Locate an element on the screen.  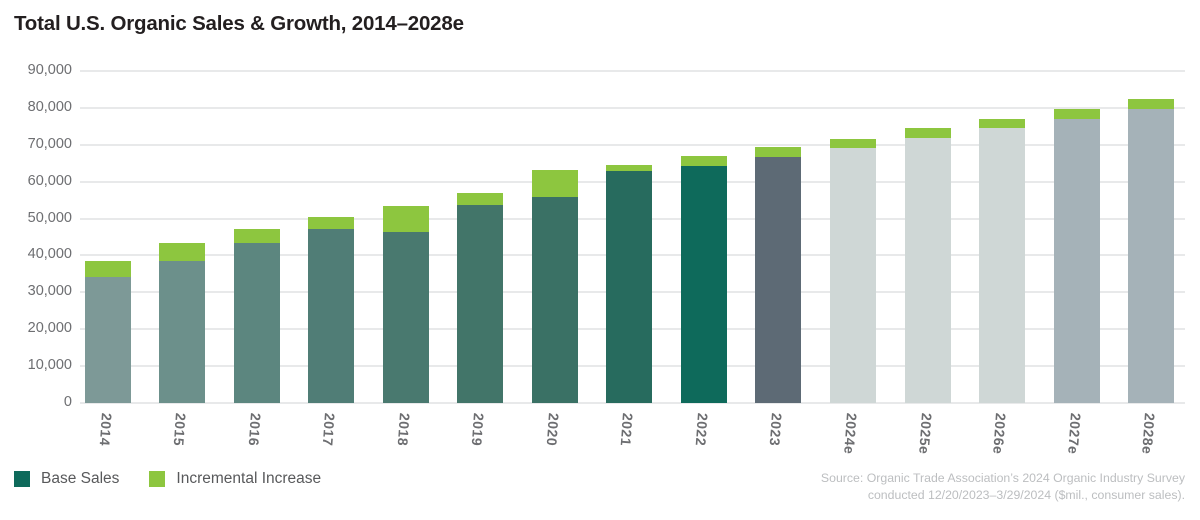
x-tick-label-2017: 2017 is located at coordinates (329, 429).